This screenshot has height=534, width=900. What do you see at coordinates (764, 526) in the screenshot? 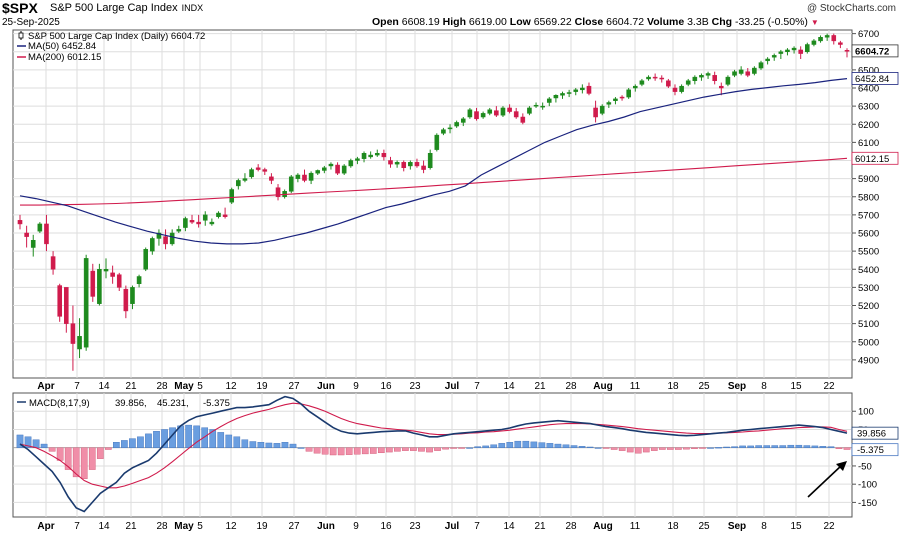
I see `macd-xaxis-tick-label: 8` at bounding box center [764, 526].